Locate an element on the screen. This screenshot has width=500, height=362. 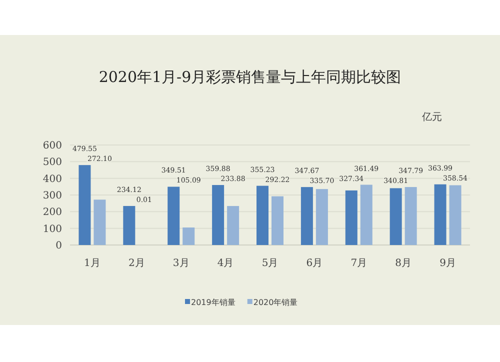
legend-label: 2019年销量 is located at coordinates (213, 302).